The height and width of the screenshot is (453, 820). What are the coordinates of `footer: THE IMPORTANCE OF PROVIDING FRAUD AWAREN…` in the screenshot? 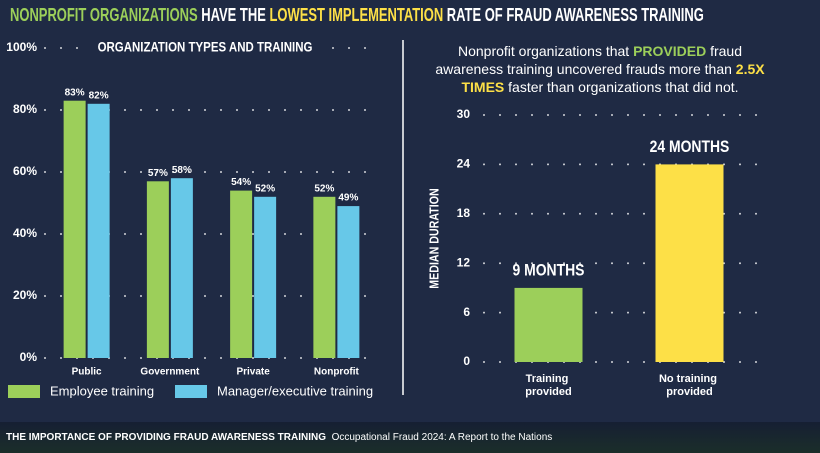 It's located at (410, 437).